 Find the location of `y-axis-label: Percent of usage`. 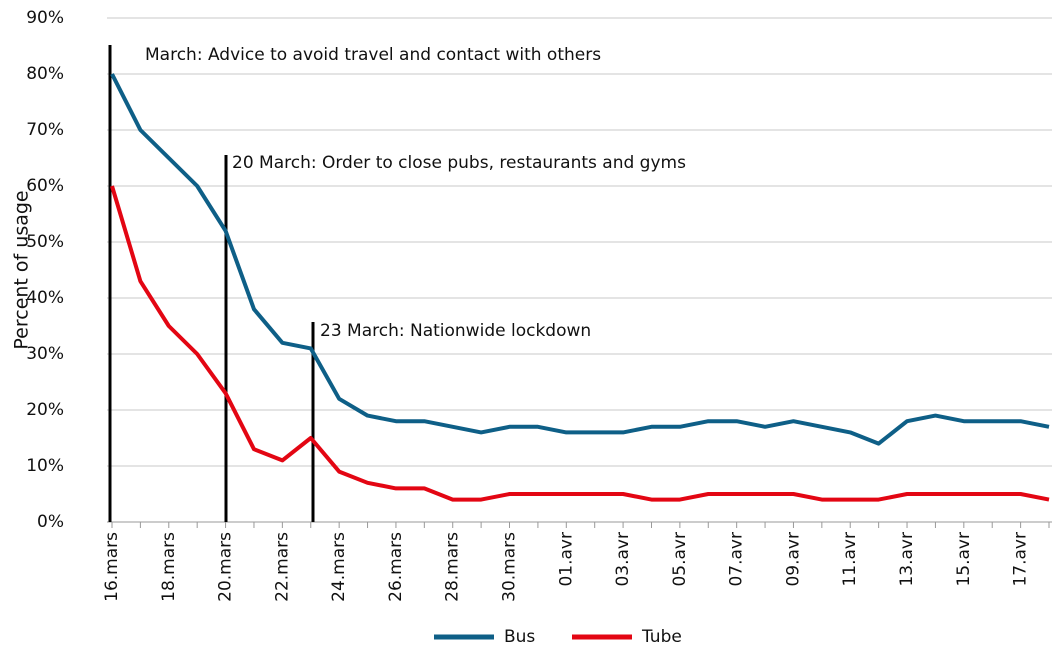

y-axis-label: Percent of usage is located at coordinates (22, 269).